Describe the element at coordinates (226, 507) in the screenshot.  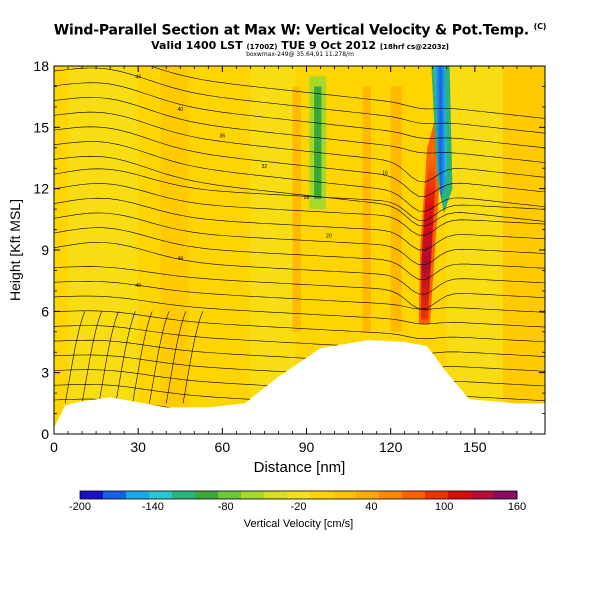
I see `colorbar-tick-label: -80` at that location.